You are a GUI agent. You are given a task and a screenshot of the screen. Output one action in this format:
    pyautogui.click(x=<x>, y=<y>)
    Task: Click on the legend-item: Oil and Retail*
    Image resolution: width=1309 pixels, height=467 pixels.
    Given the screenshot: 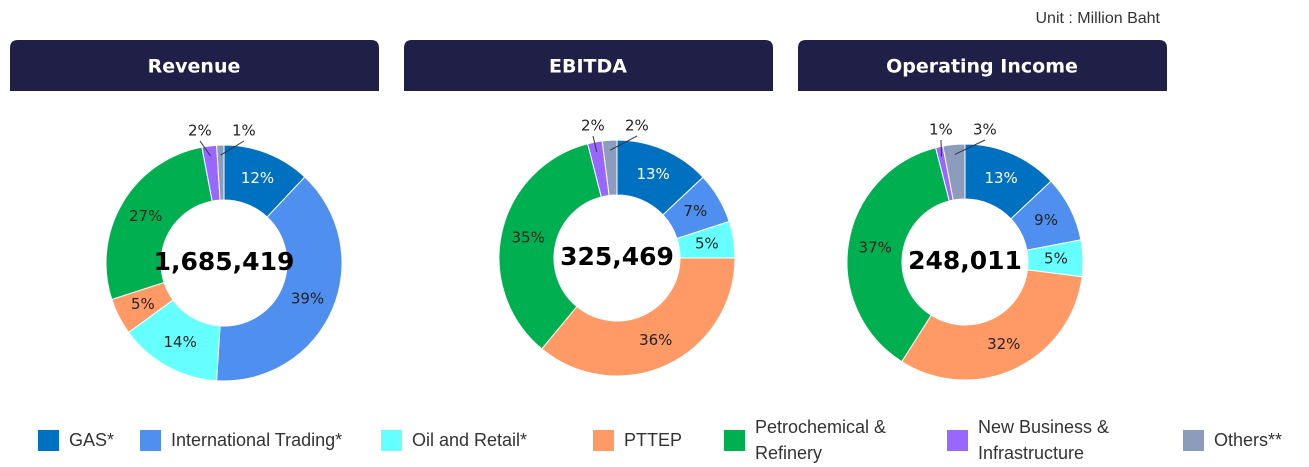 What is the action you would take?
    pyautogui.click(x=486, y=440)
    